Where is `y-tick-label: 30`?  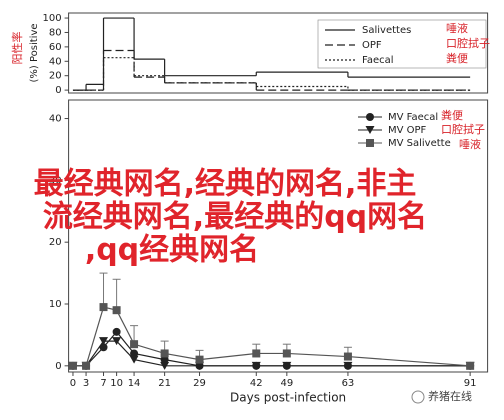
y-tick-label: 30 is located at coordinates (55, 180).